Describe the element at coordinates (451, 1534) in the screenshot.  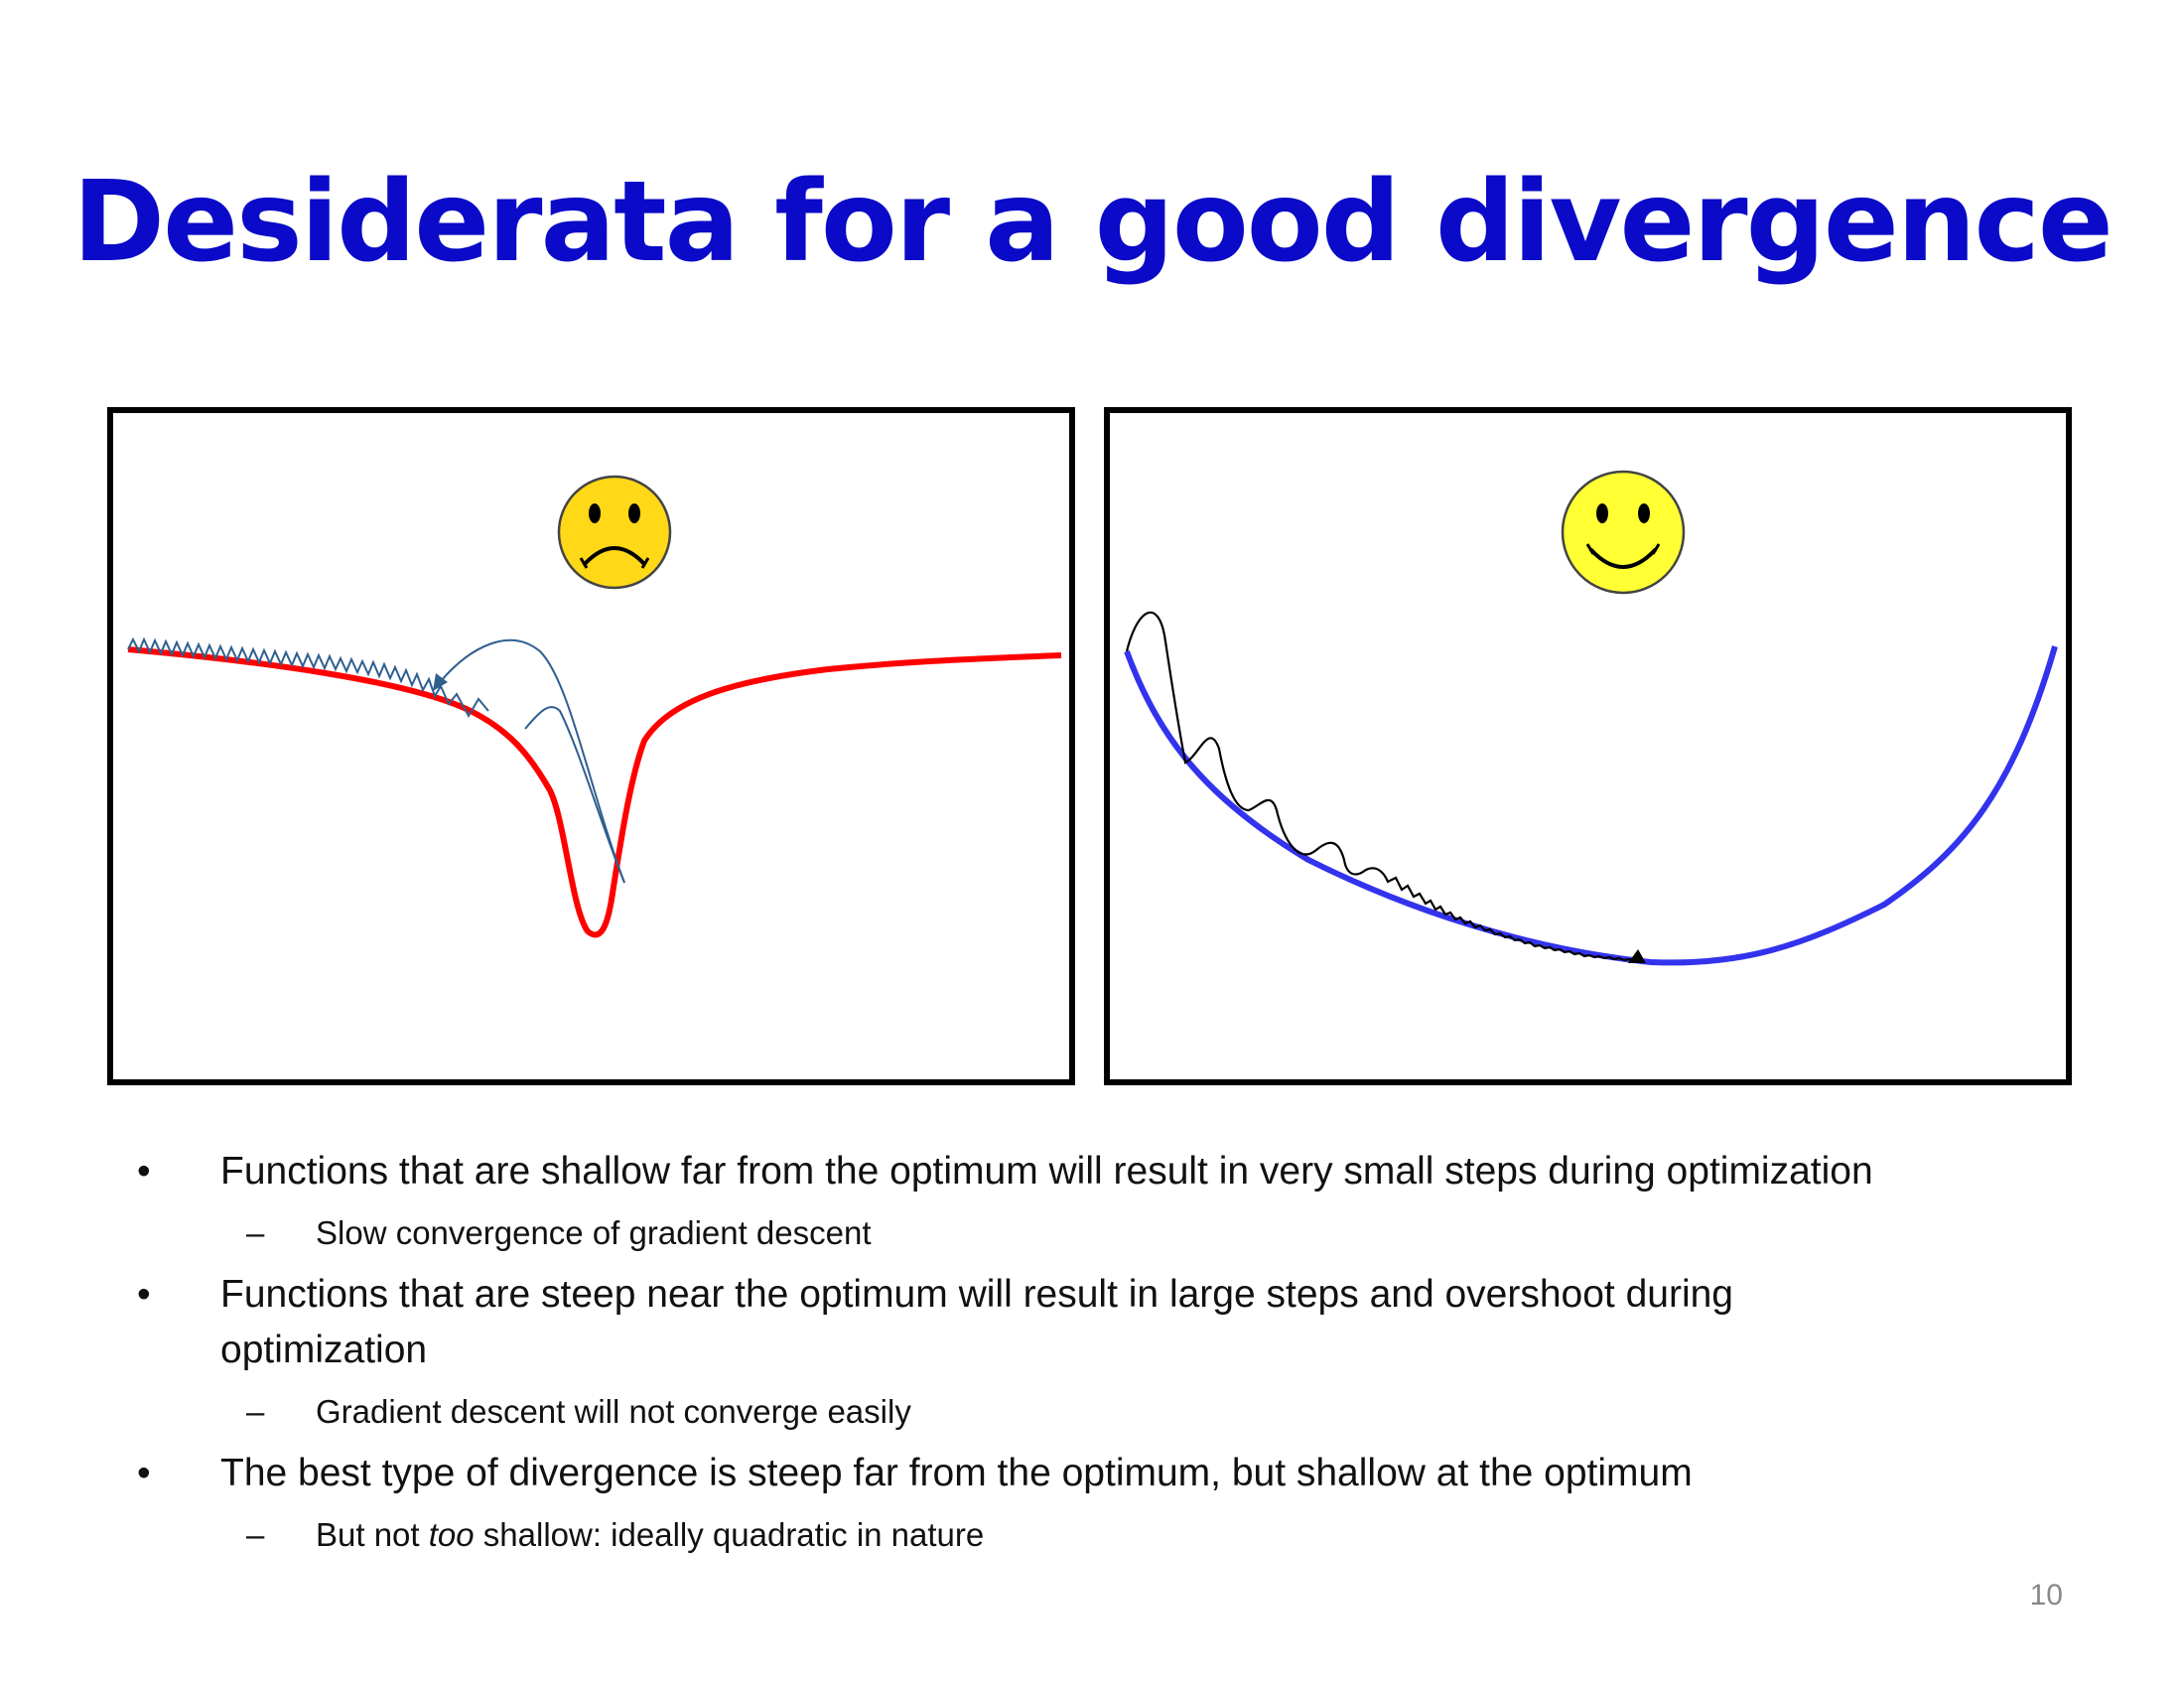
I see `sub-bullet-quadratic-emphasis: too` at that location.